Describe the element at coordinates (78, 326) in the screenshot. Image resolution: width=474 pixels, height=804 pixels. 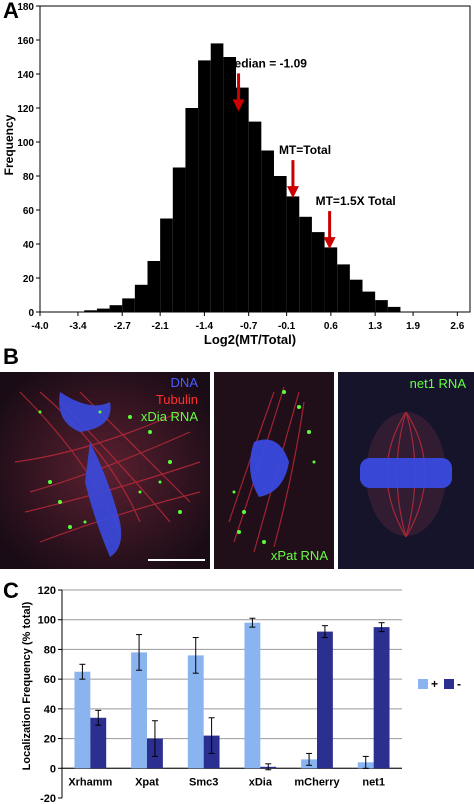
I see `histogram-xtick-label: -3.4` at that location.